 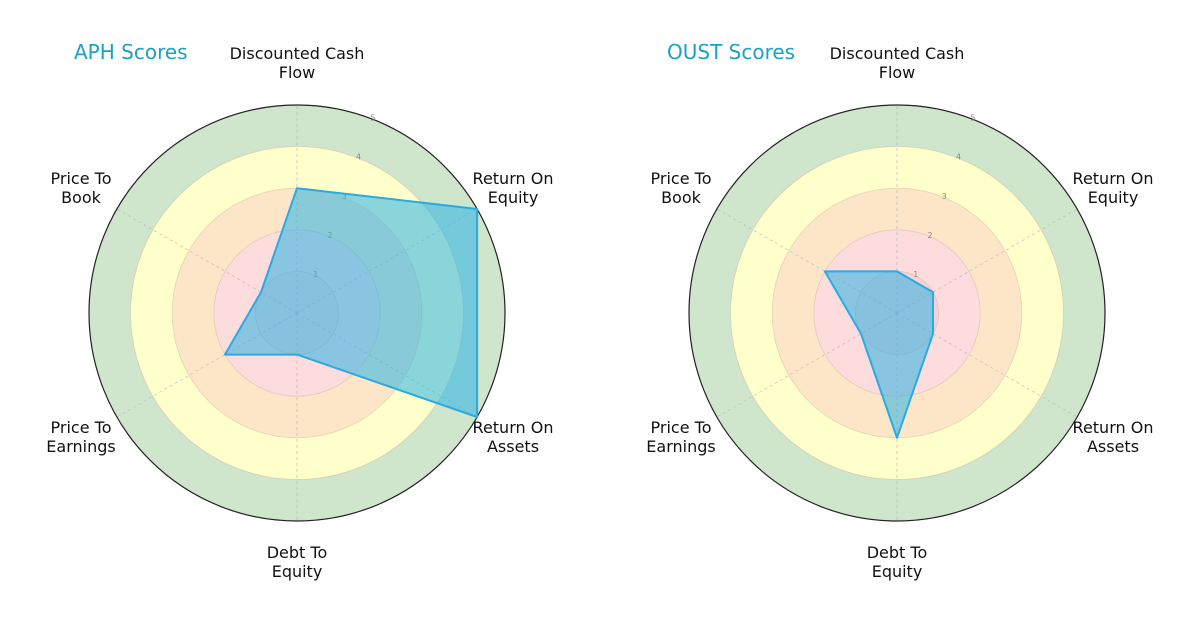 I want to click on aph-chart-title: APH Scores, so click(x=131, y=52).